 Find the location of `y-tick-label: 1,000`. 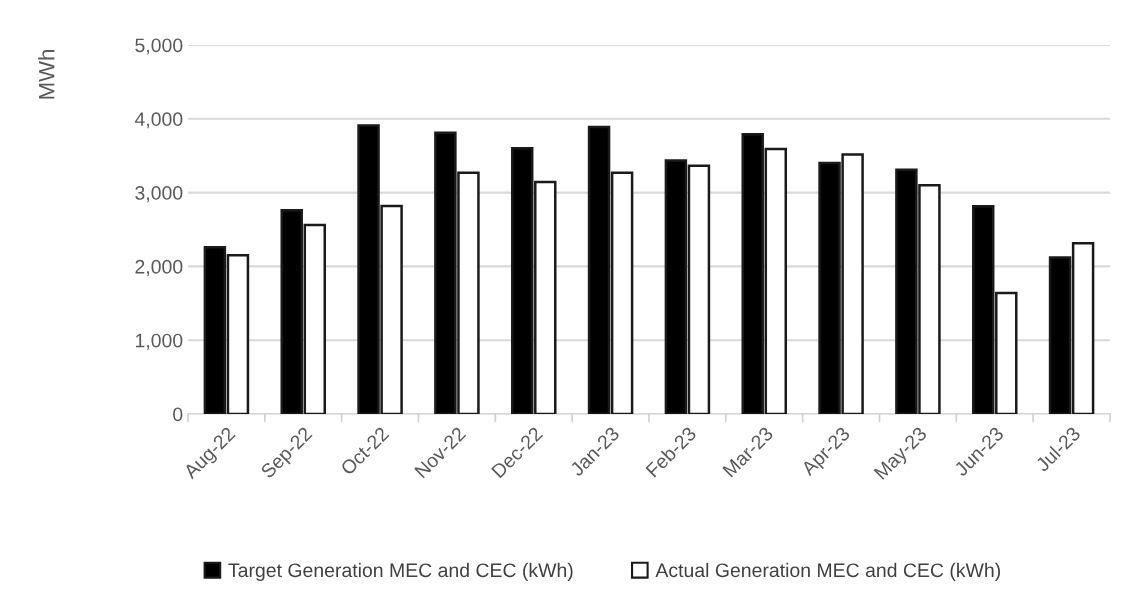

y-tick-label: 1,000 is located at coordinates (159, 341).